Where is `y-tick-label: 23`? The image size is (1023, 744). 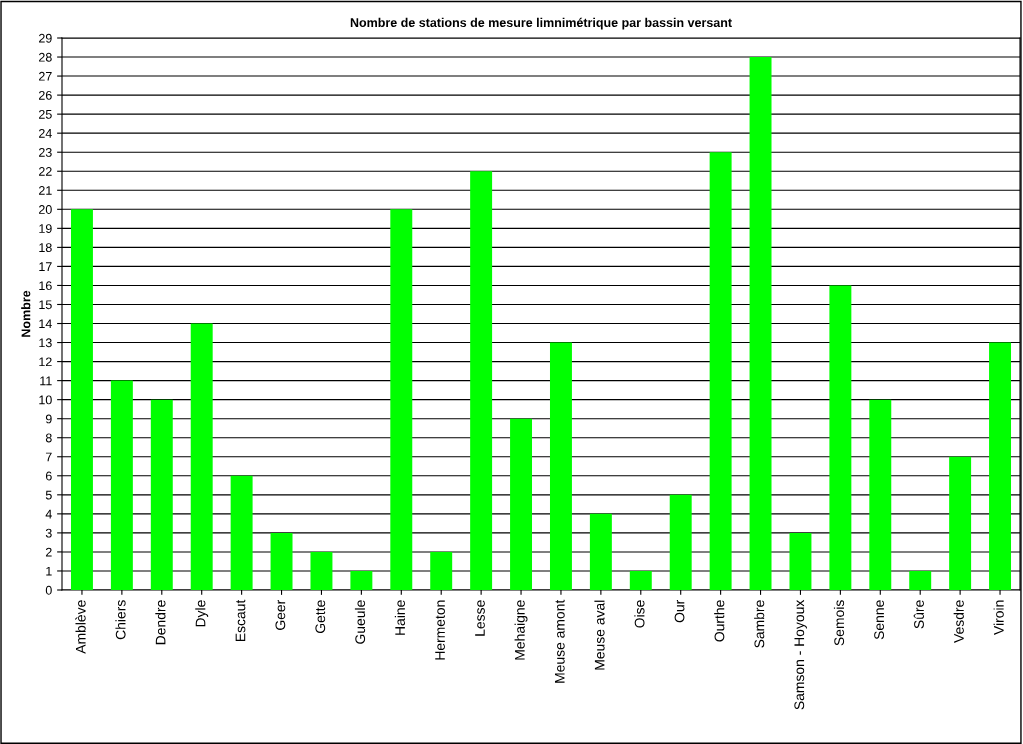
y-tick-label: 23 is located at coordinates (45, 152).